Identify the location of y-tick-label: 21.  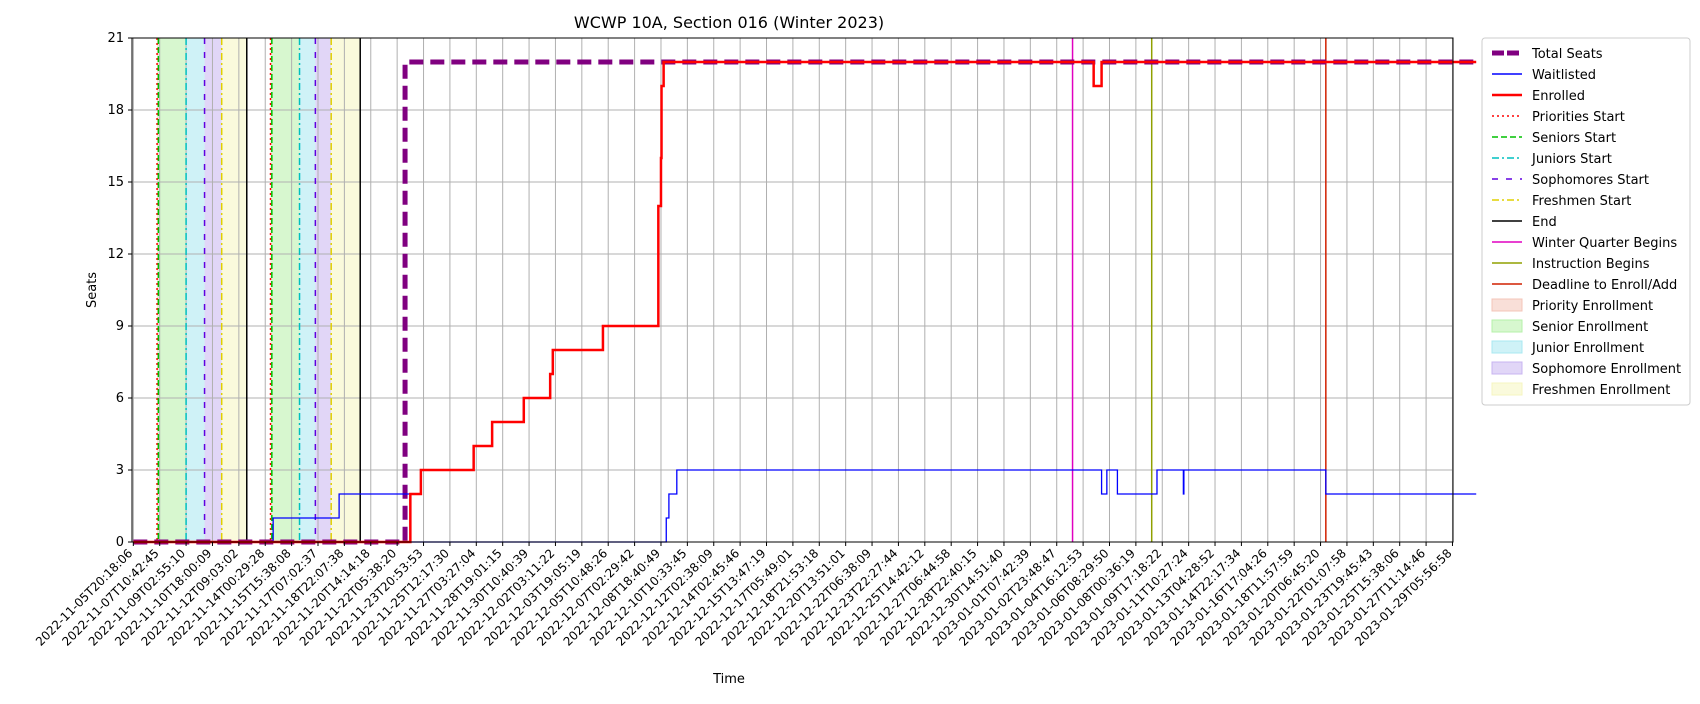
(115, 38).